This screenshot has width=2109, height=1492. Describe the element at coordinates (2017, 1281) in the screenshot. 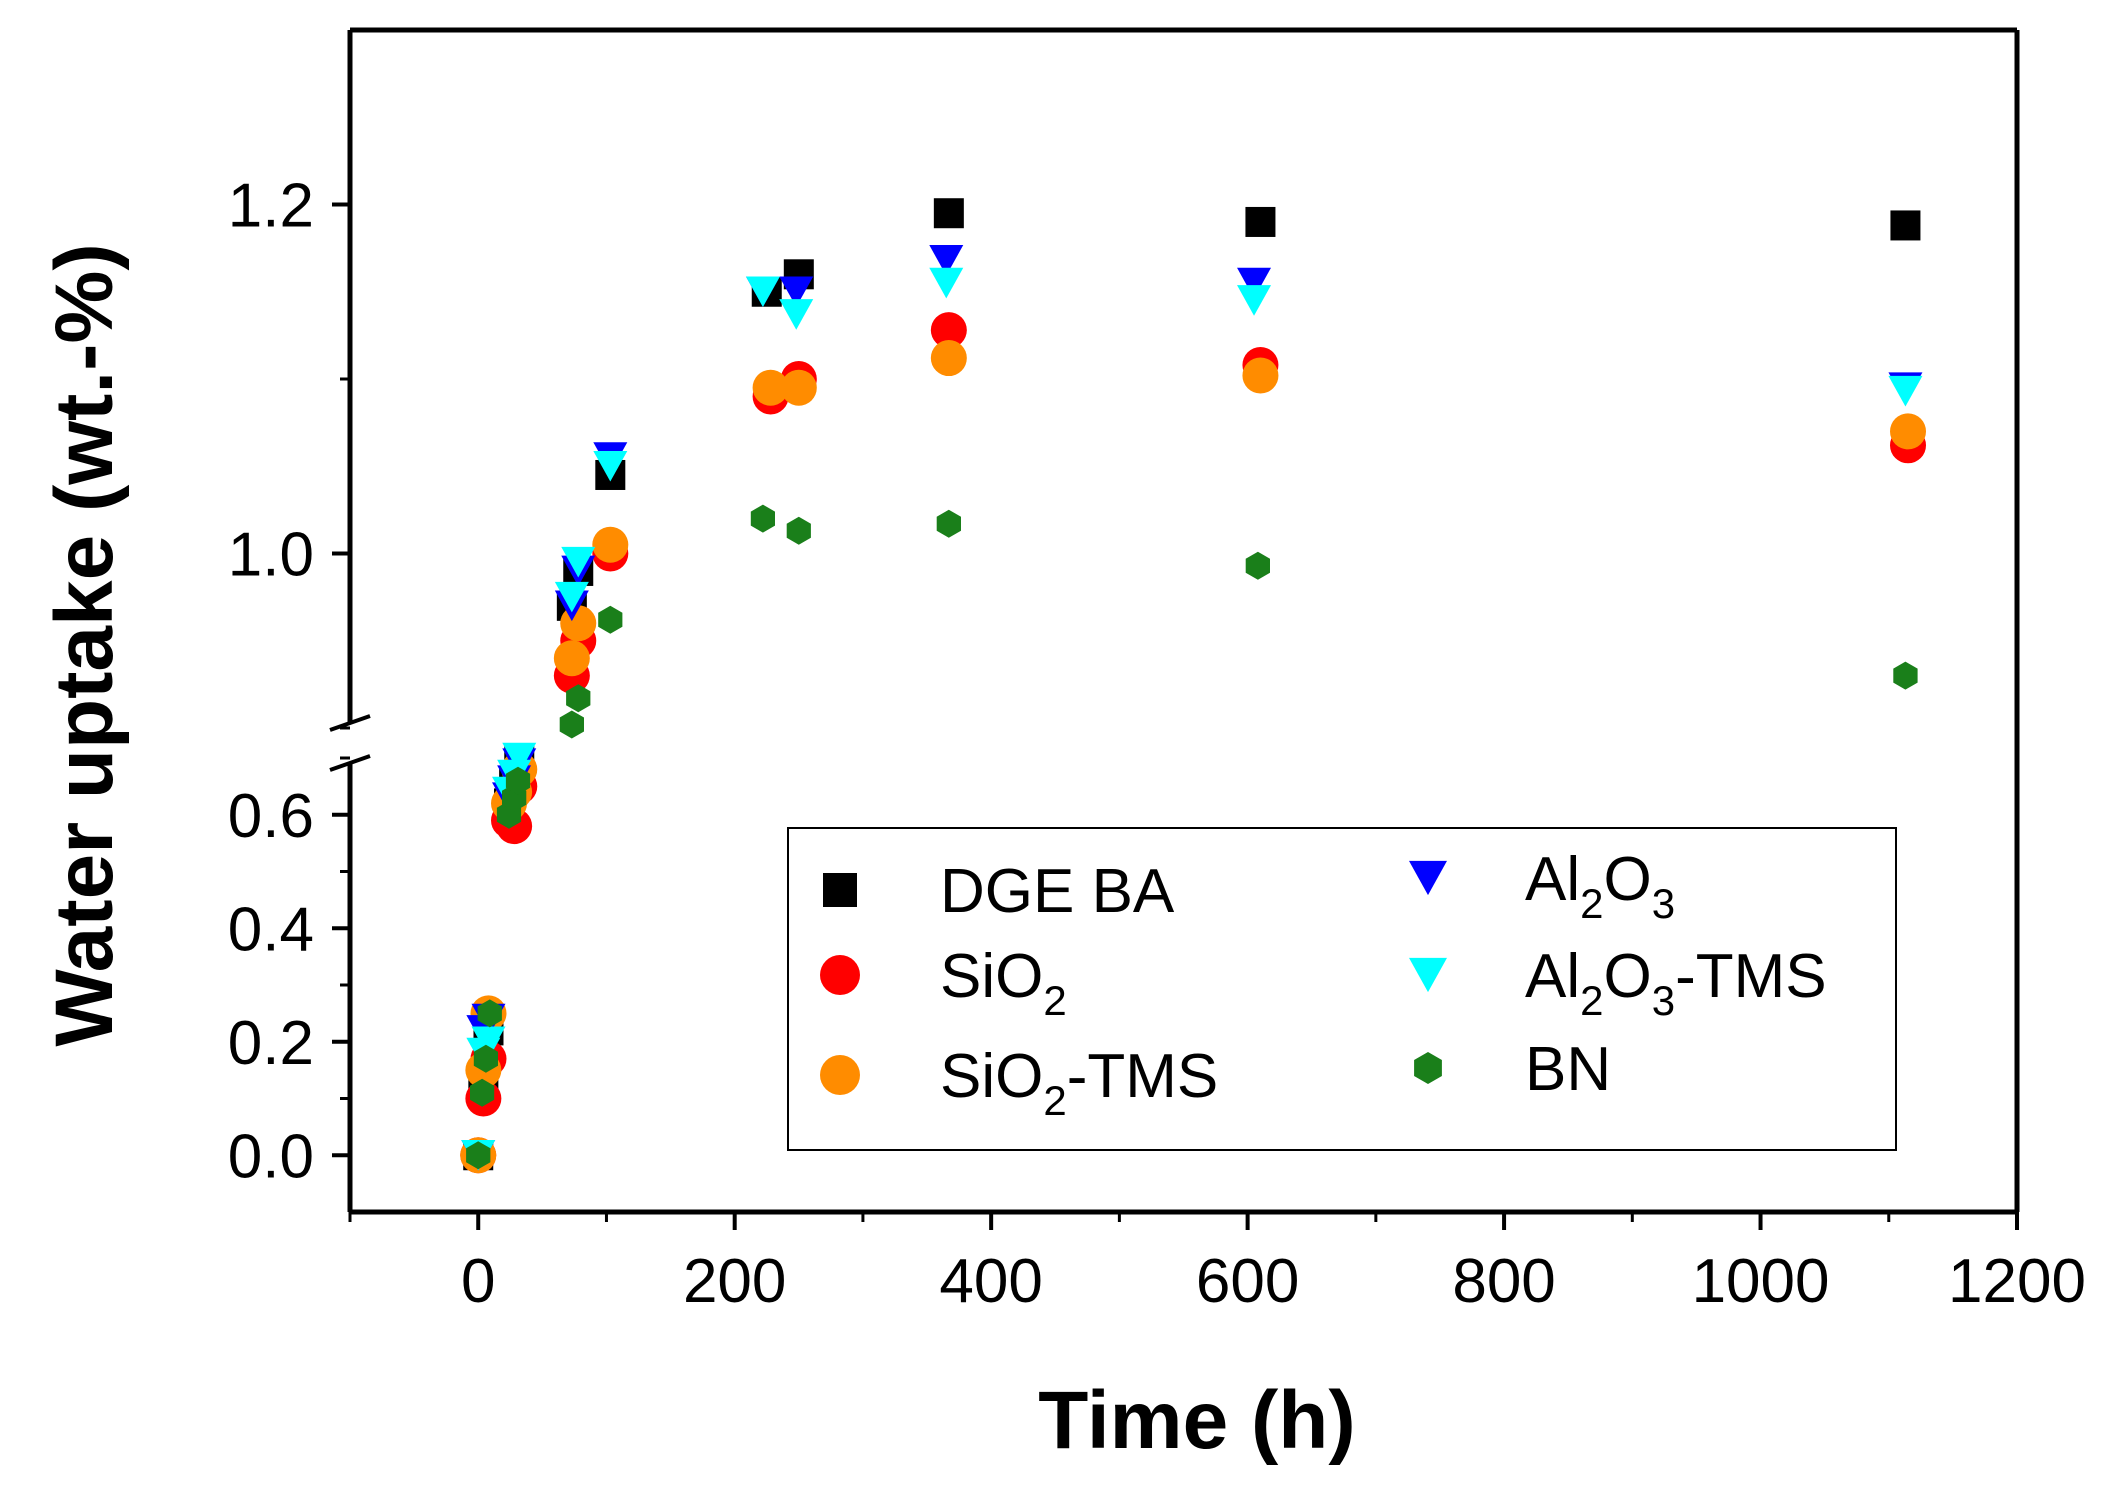

I see `x-tick-label: 1200` at that location.